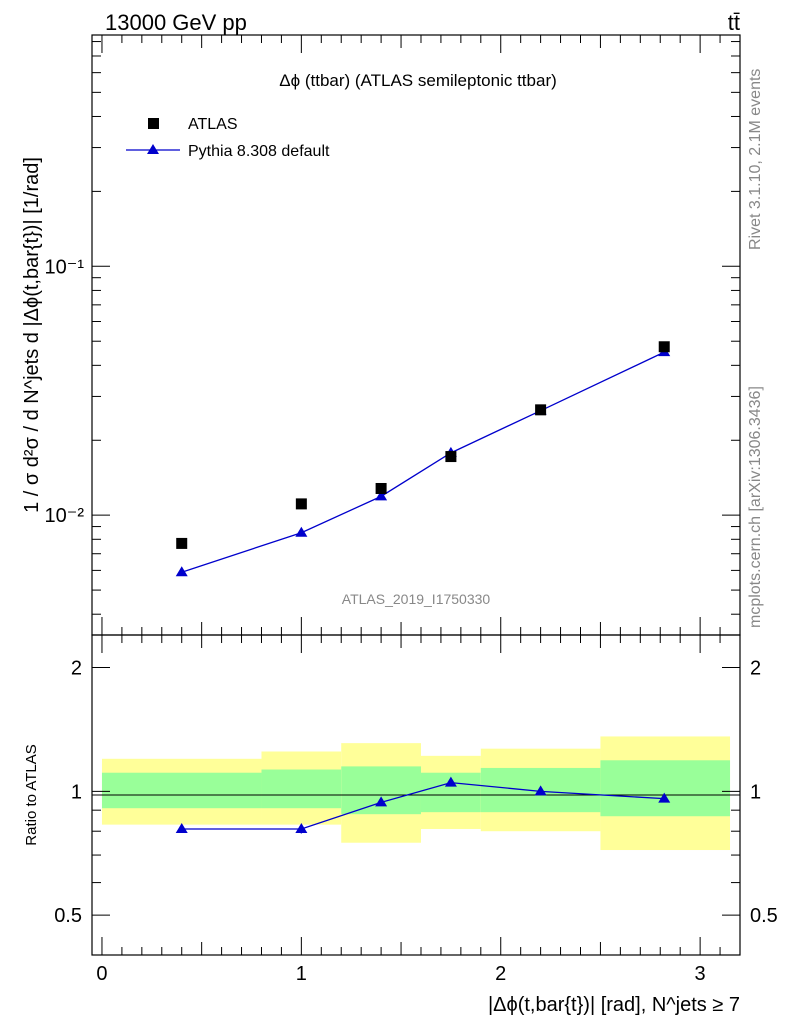 Image resolution: width=786 pixels, height=1024 pixels. Describe the element at coordinates (755, 669) in the screenshot. I see `ratio-y-tick-label-right: 2` at that location.